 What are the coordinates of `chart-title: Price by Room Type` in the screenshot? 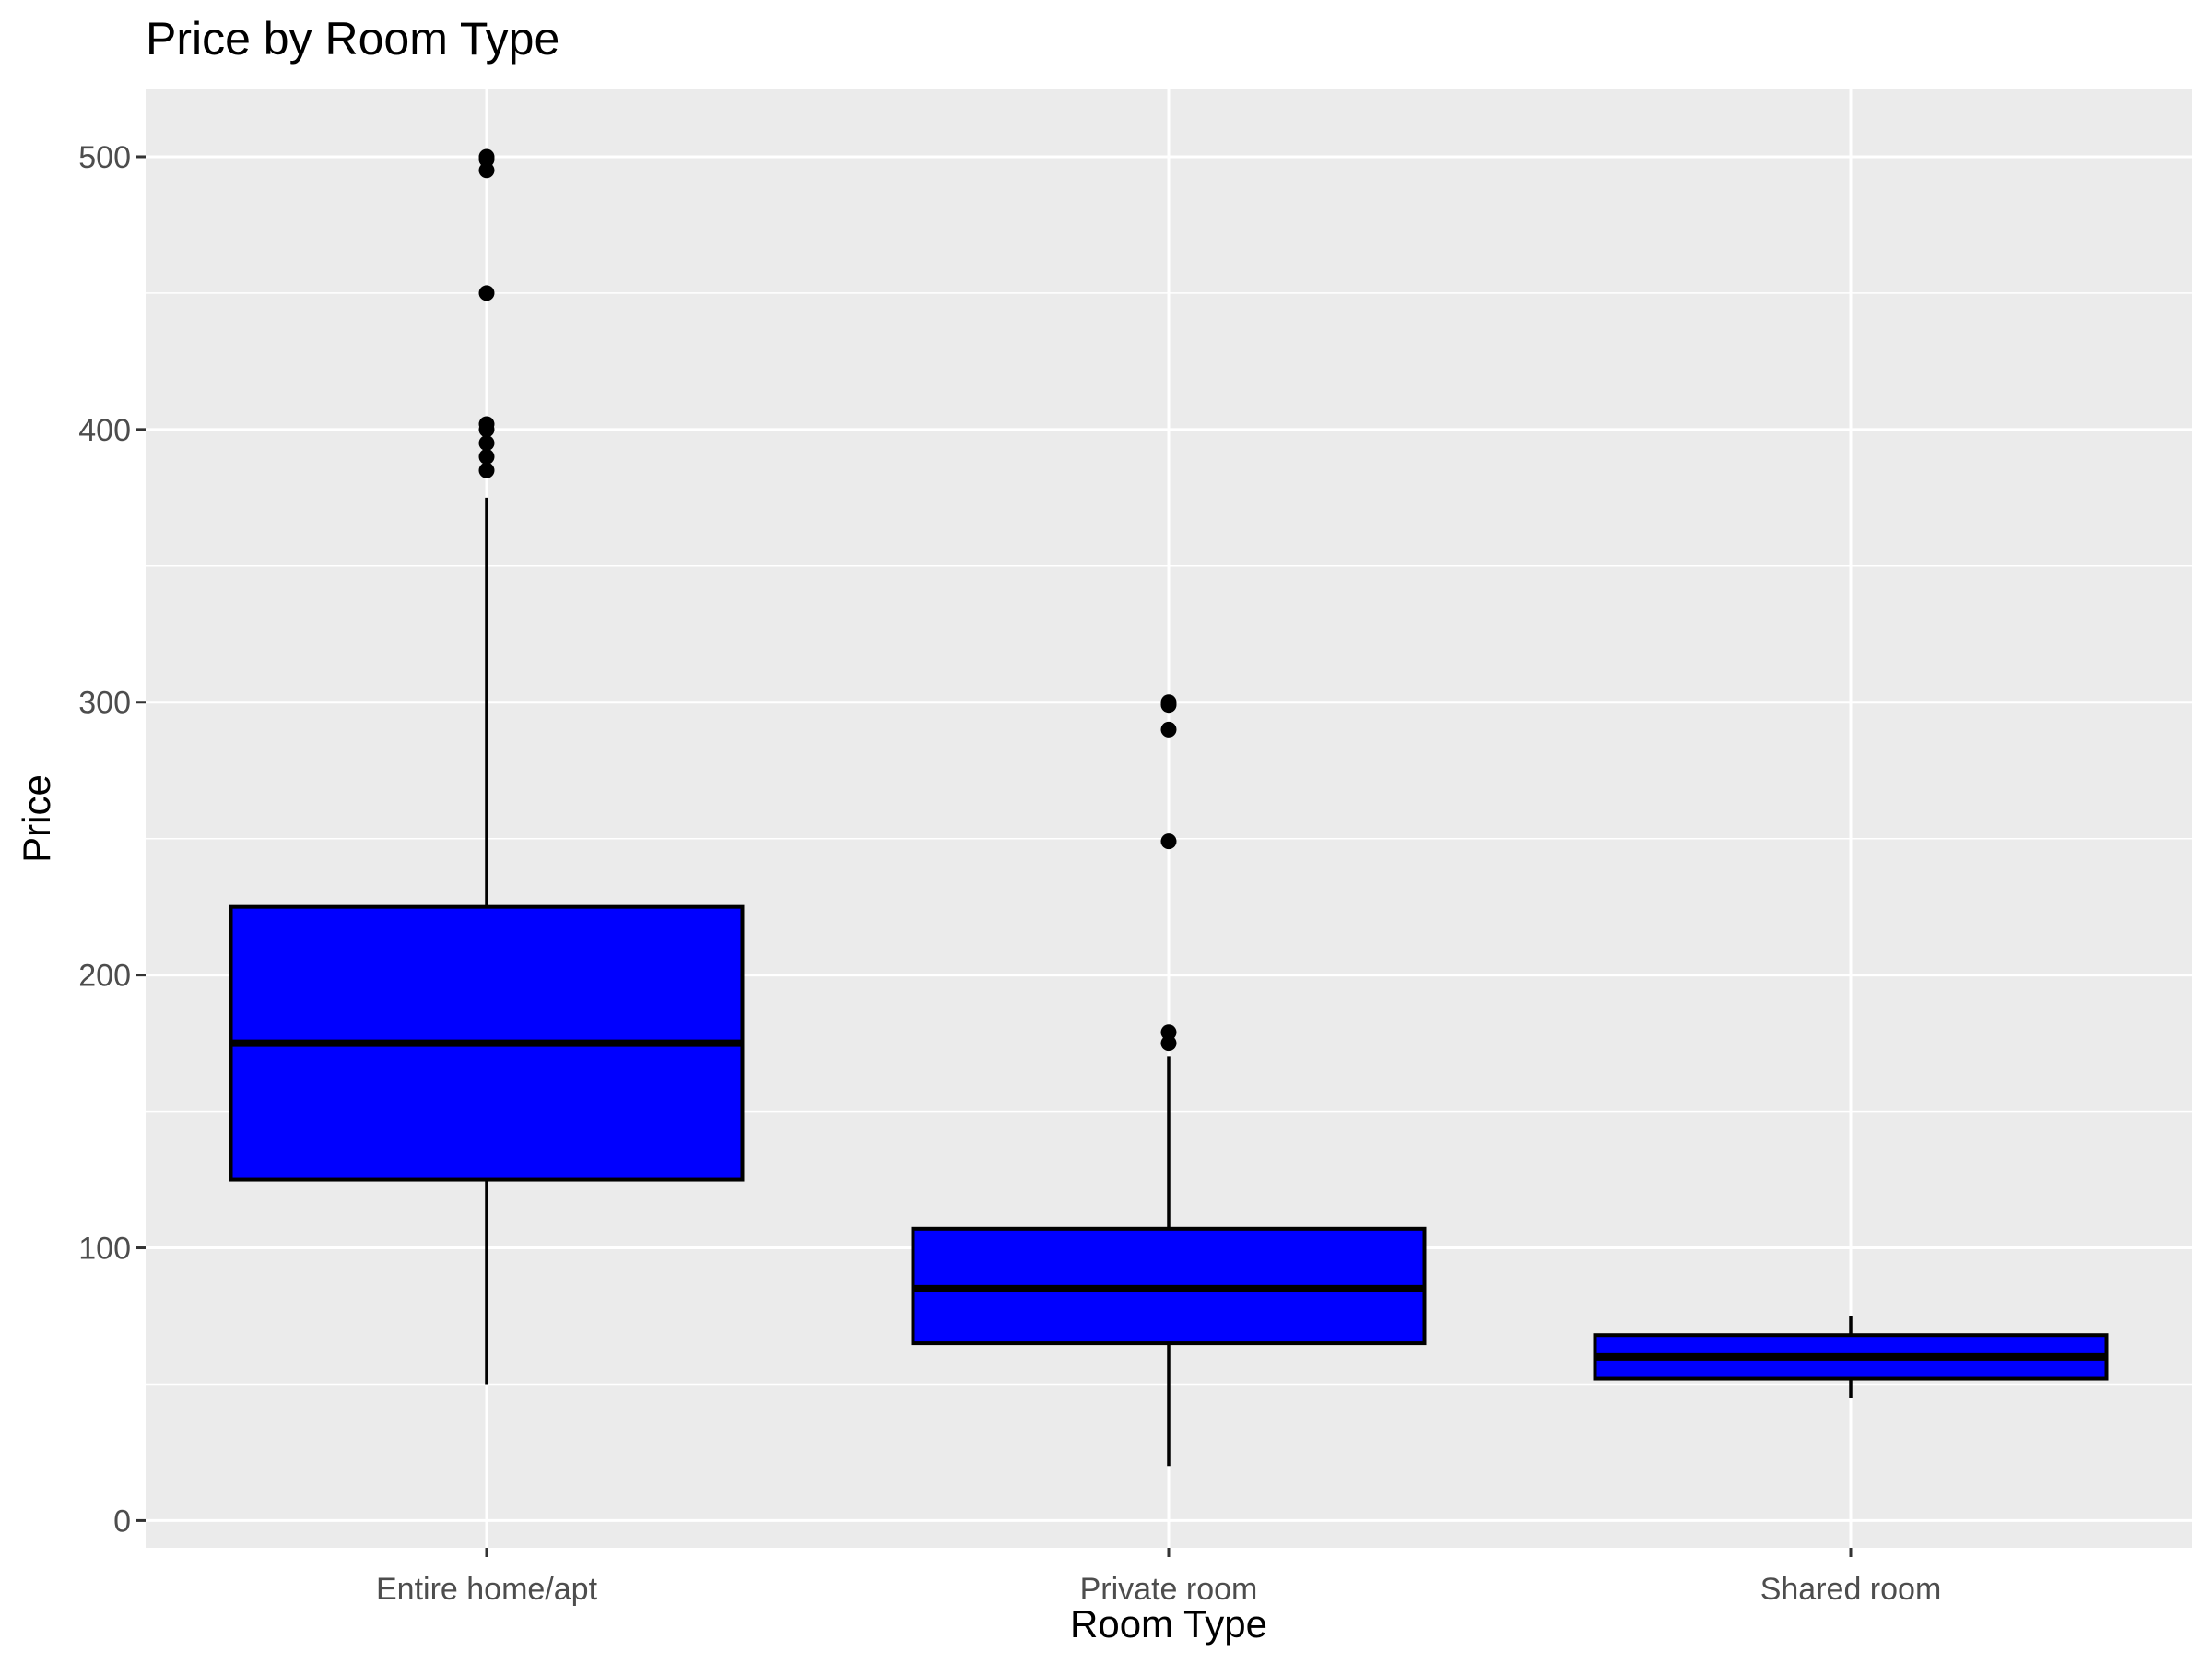 It's located at (352, 39).